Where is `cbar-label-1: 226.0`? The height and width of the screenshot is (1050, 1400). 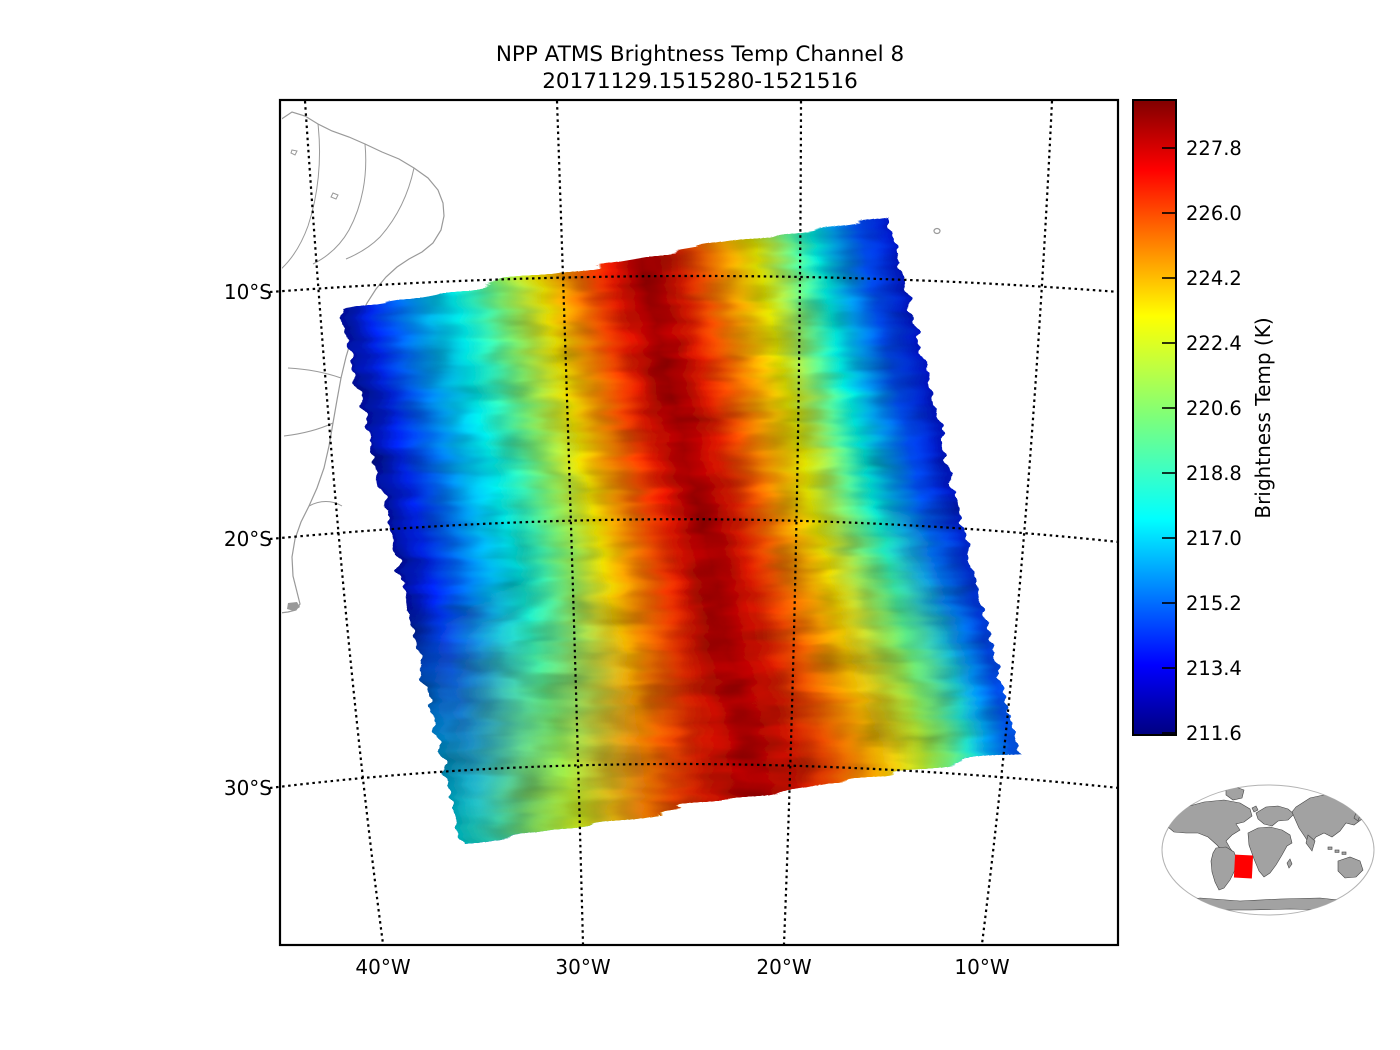
cbar-label-1: 226.0 is located at coordinates (1214, 213).